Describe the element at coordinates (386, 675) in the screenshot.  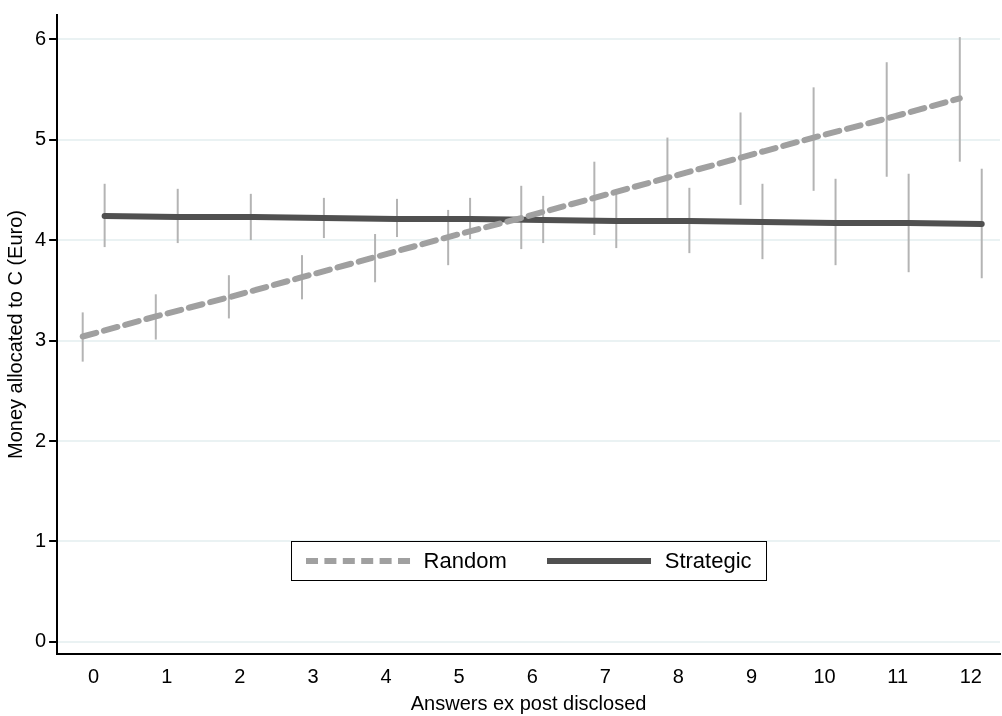
I see `x-tick-label: 4` at that location.